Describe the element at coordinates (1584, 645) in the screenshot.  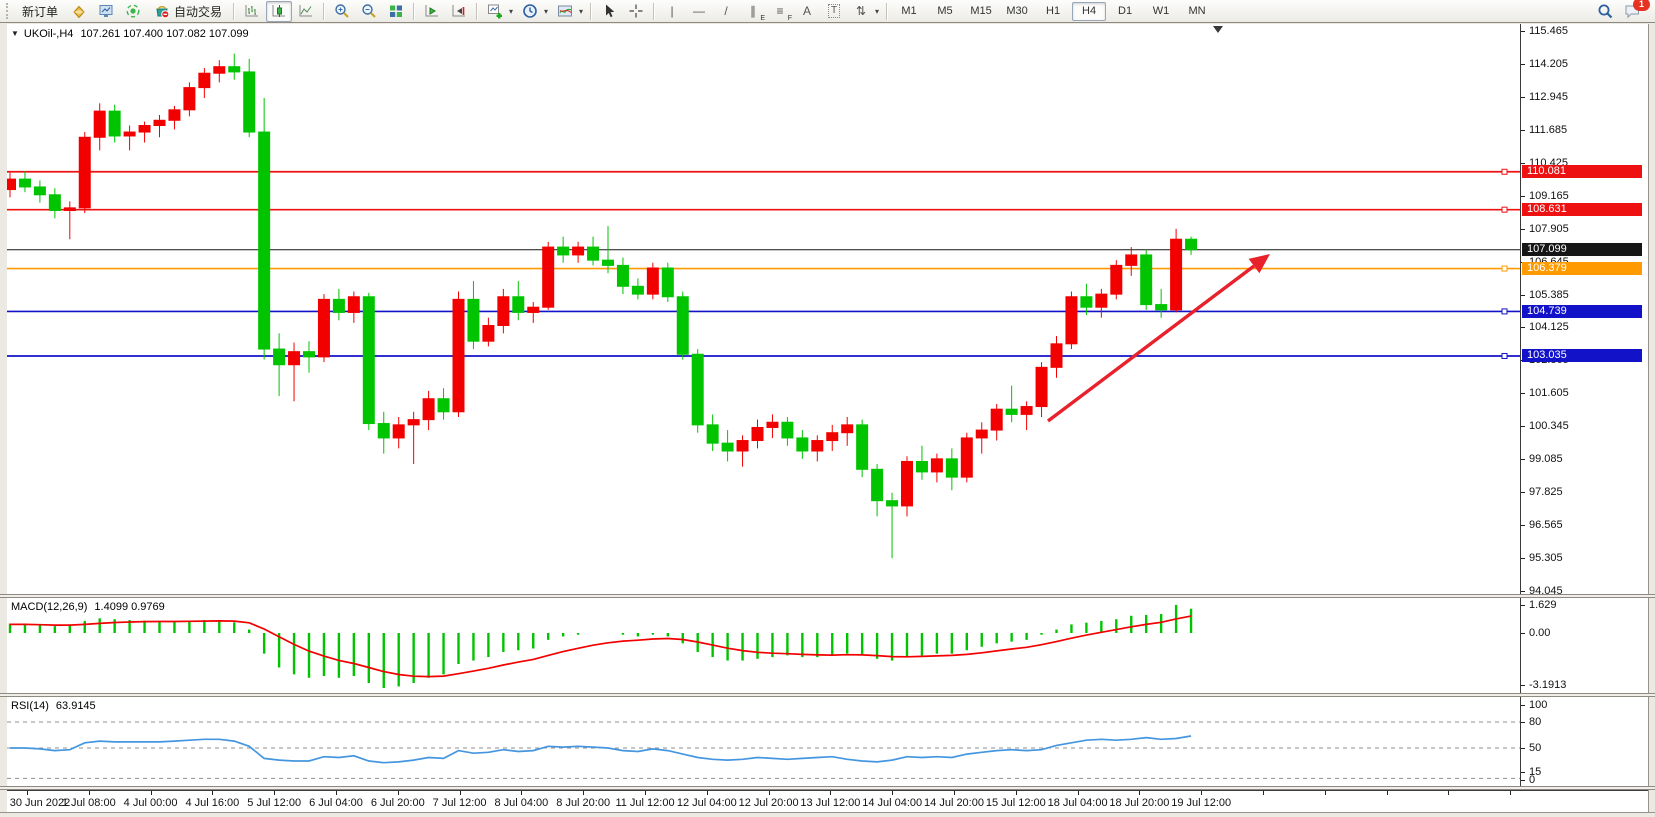
I see `macd-axis: 1.629 0.00 -3.1913` at that location.